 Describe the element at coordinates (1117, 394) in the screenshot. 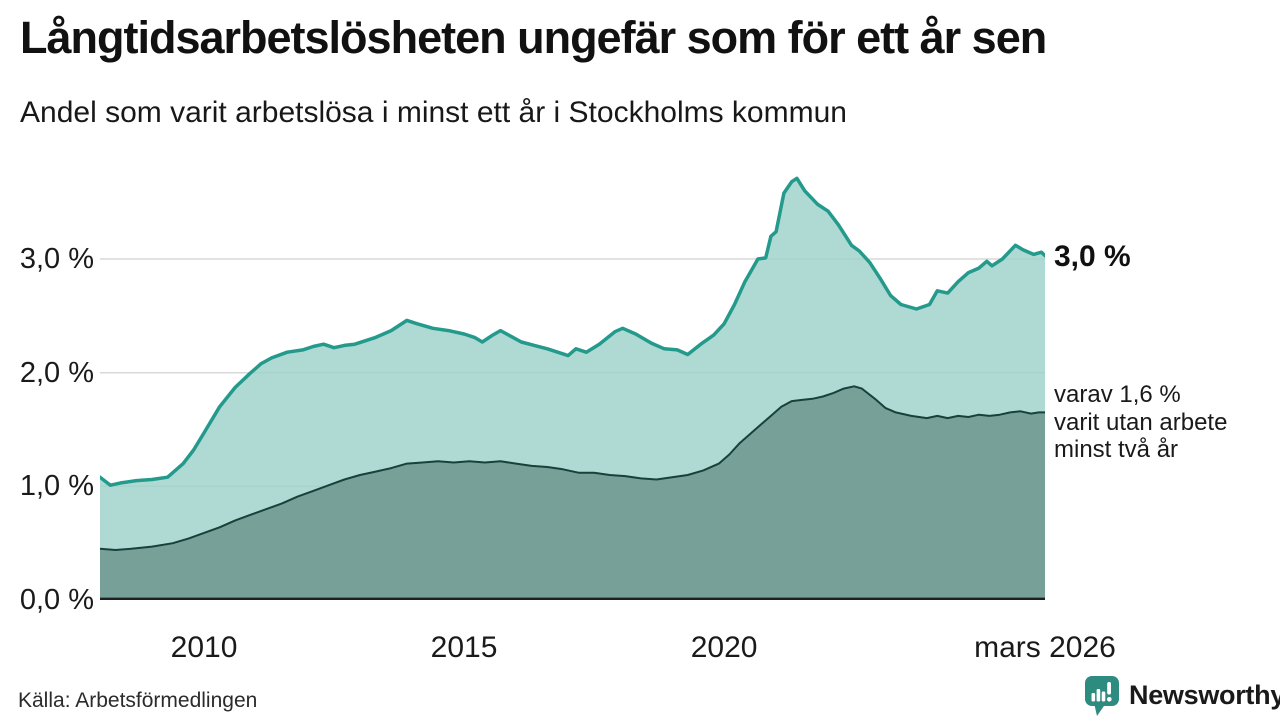

I see `annotation-line: varav 1,6 %` at that location.